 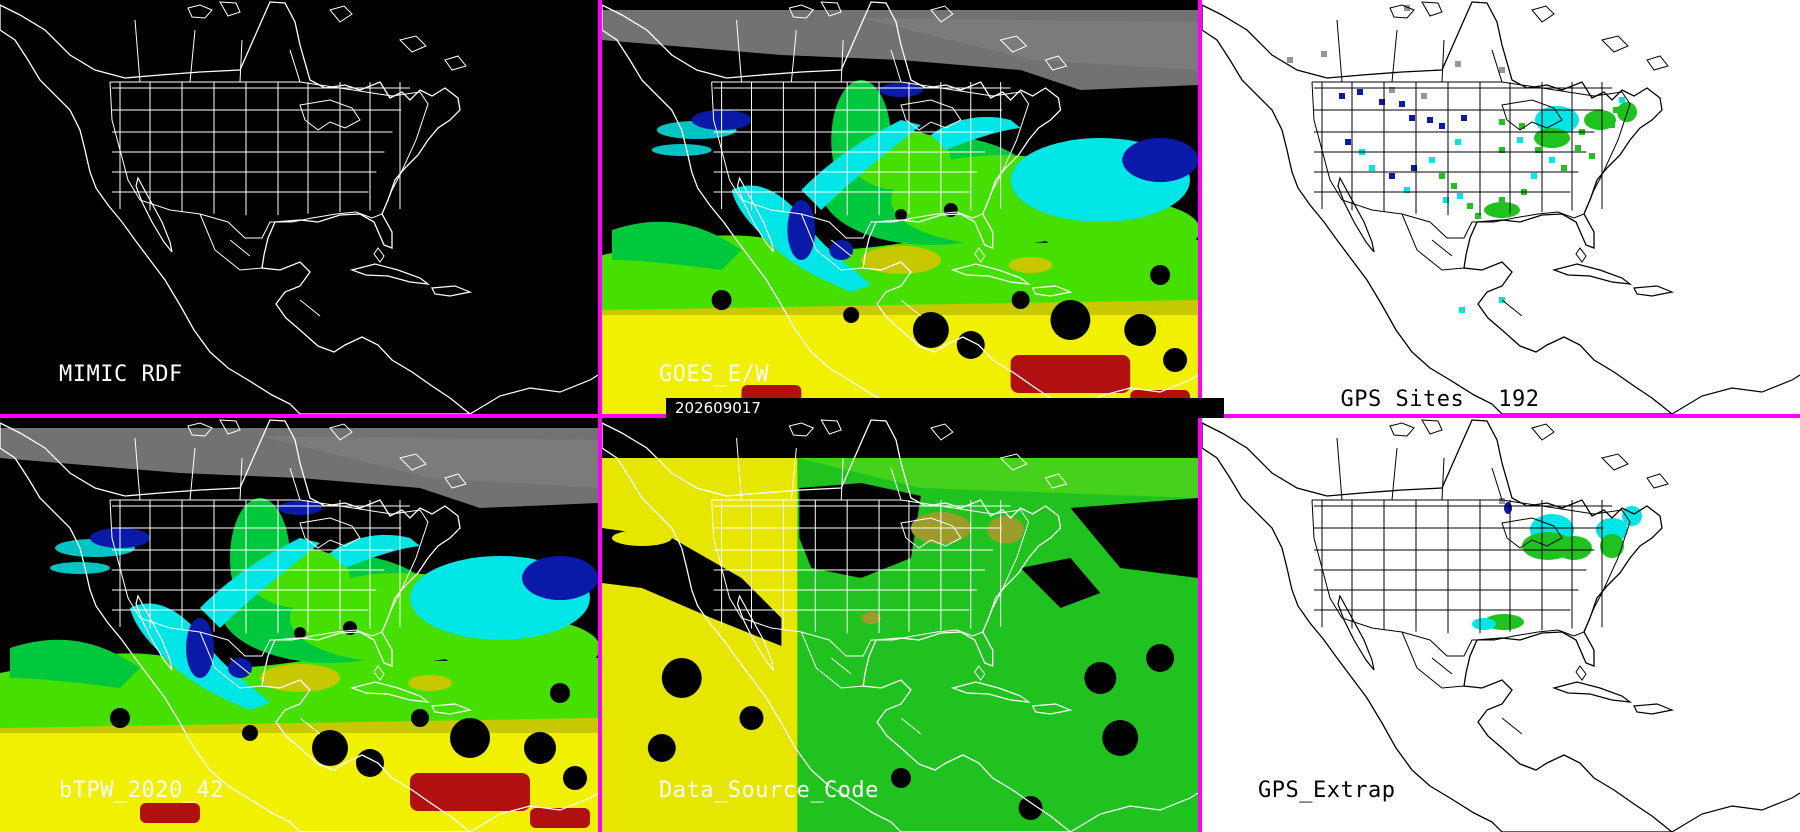 I want to click on tpw-grey-dark, so click(x=1029, y=44).